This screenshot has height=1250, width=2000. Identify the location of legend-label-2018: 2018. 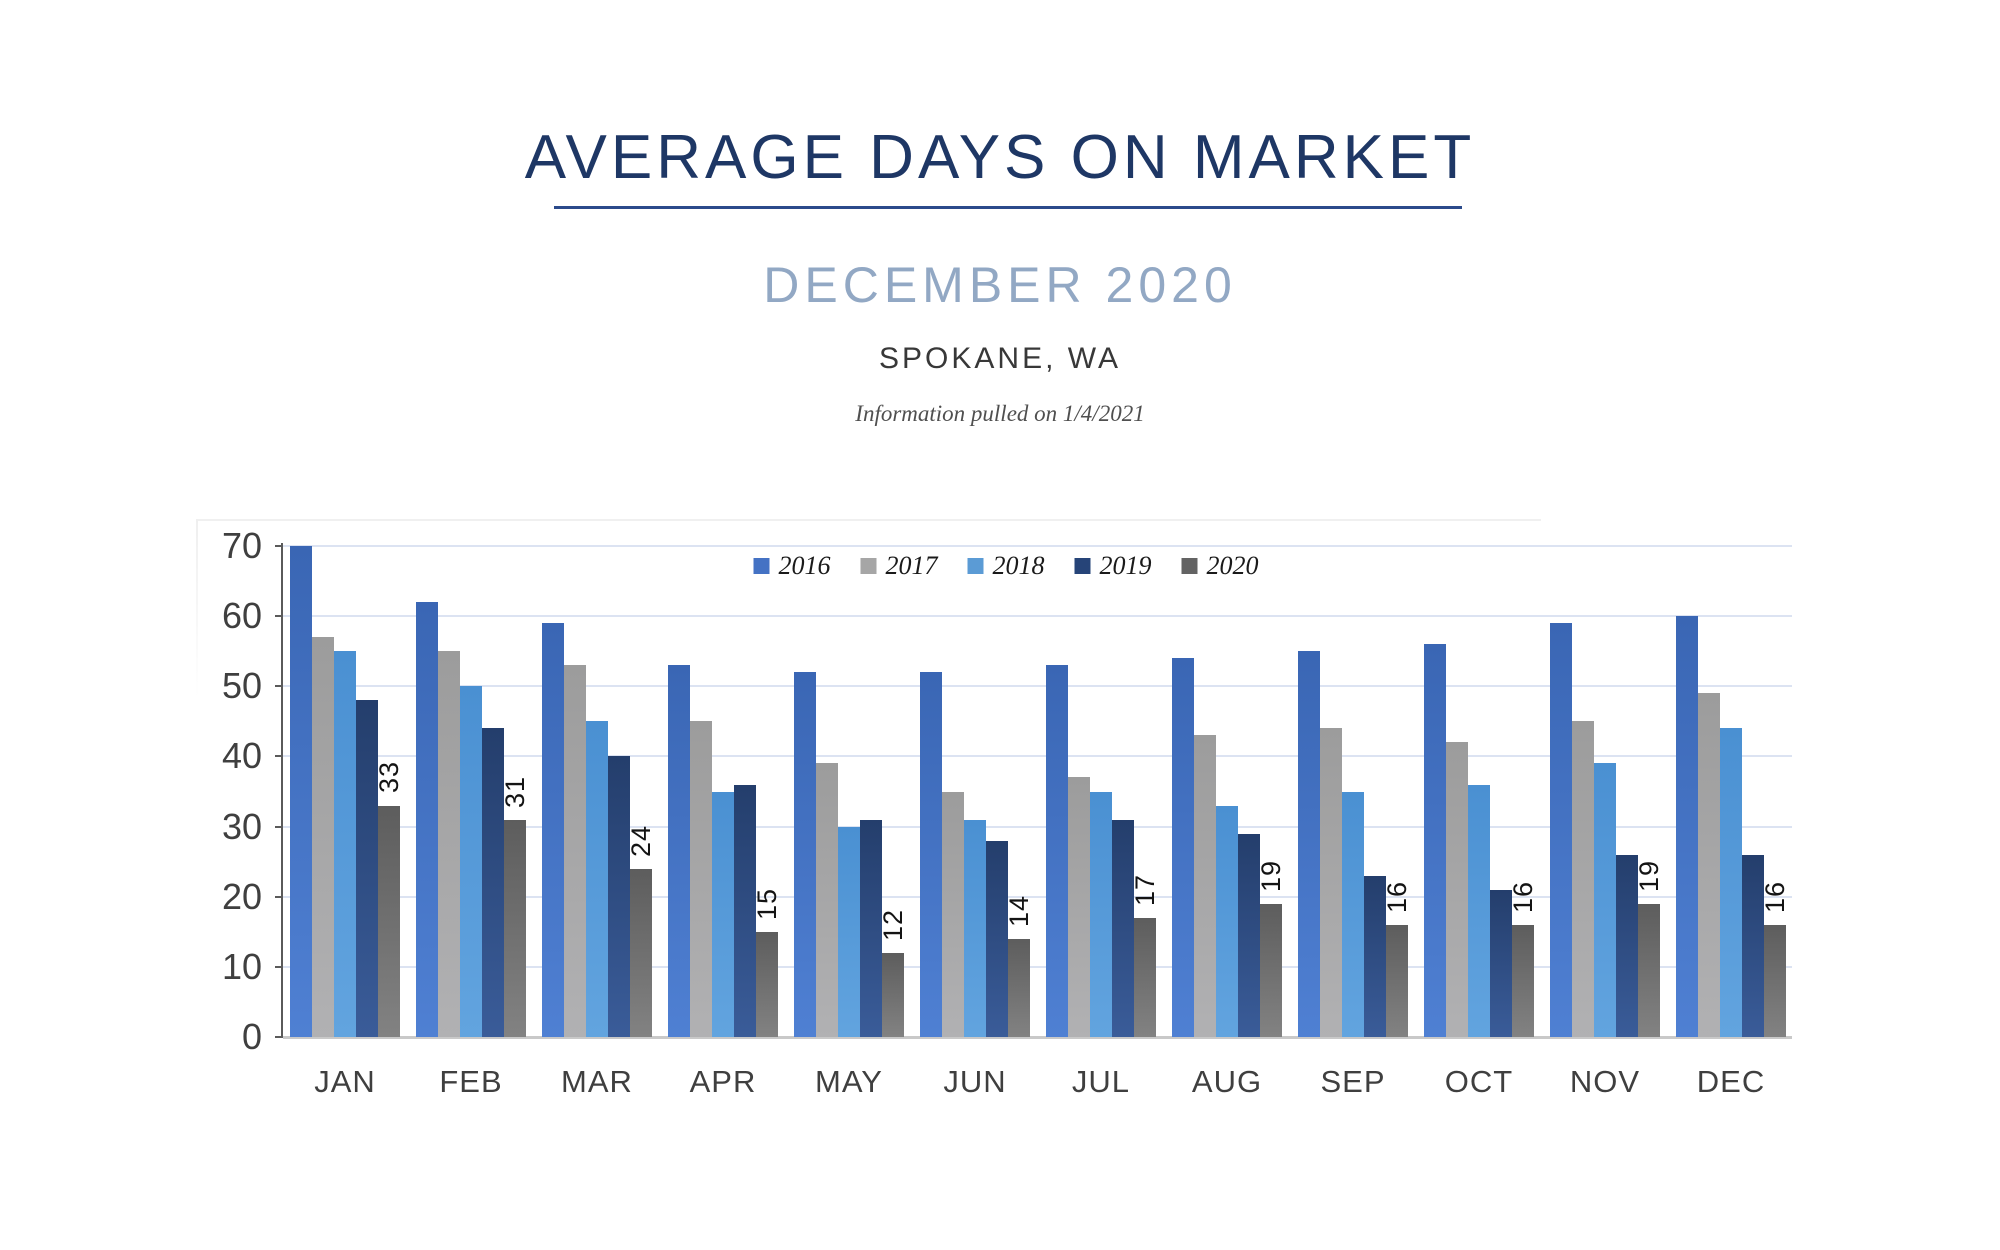
(1018, 565).